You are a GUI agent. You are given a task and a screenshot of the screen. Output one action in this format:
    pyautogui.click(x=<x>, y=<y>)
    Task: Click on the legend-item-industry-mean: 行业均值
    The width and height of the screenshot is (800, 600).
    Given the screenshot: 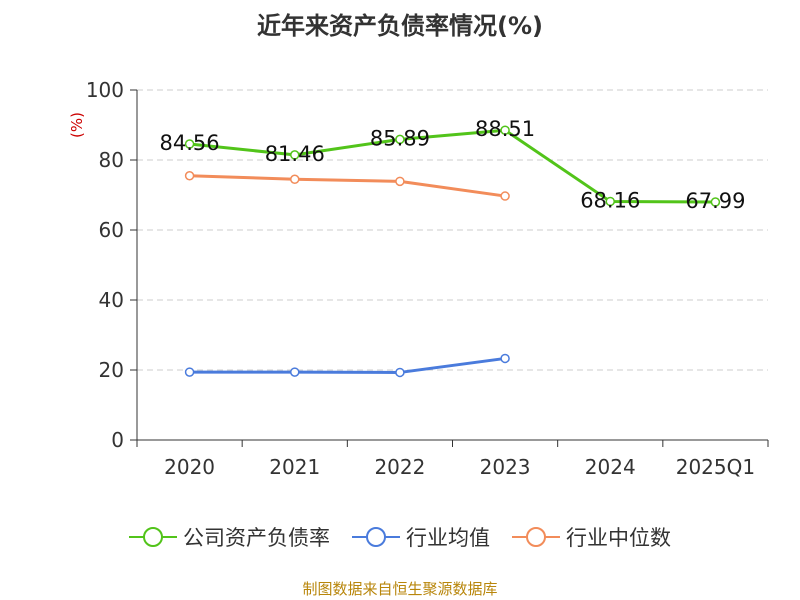 What is the action you would take?
    pyautogui.click(x=421, y=537)
    